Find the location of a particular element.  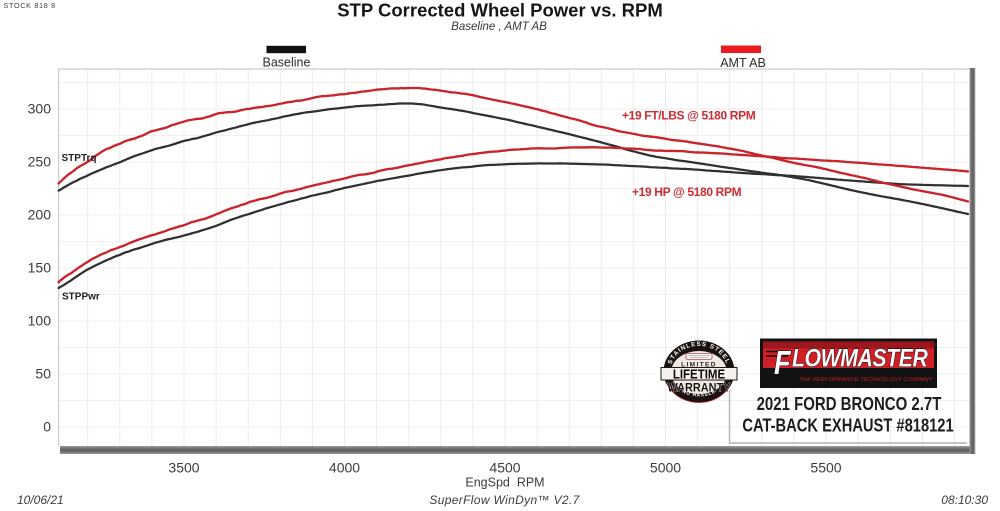

svg-text: 100 is located at coordinates (40, 321).